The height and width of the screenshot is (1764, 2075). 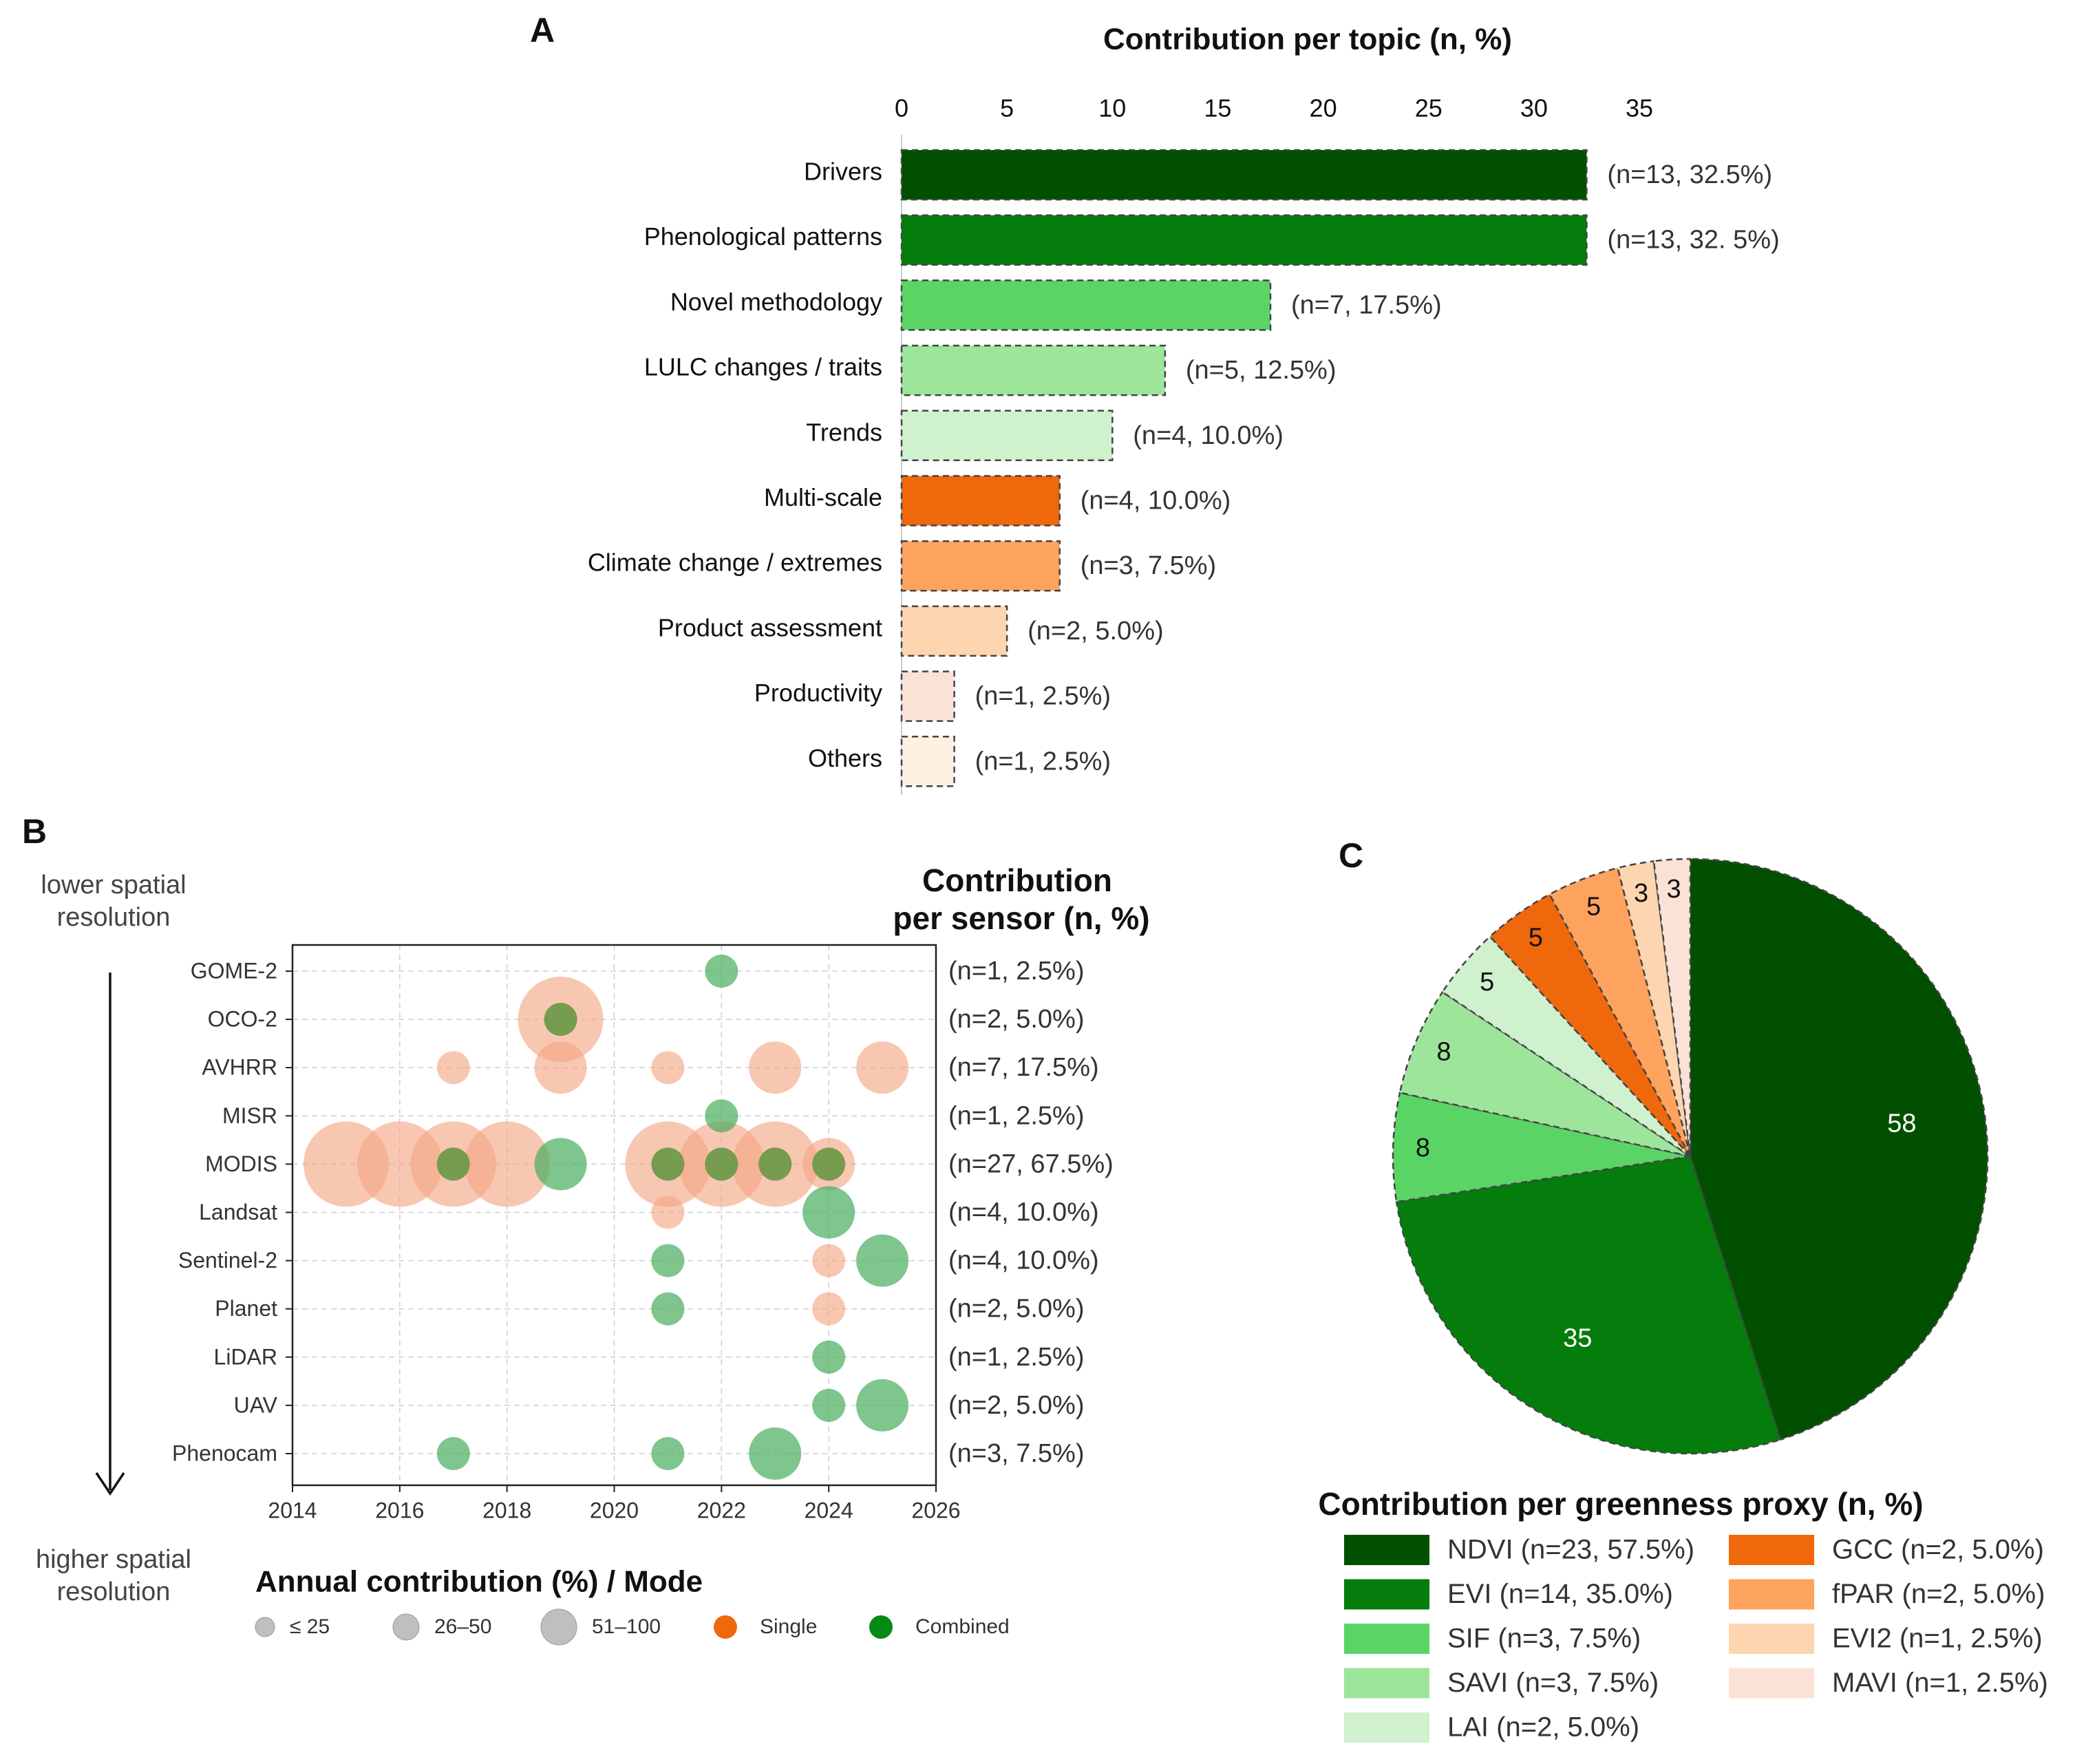 What do you see at coordinates (506, 1510) in the screenshot?
I see `chart-b-x-tick-label: 2018` at bounding box center [506, 1510].